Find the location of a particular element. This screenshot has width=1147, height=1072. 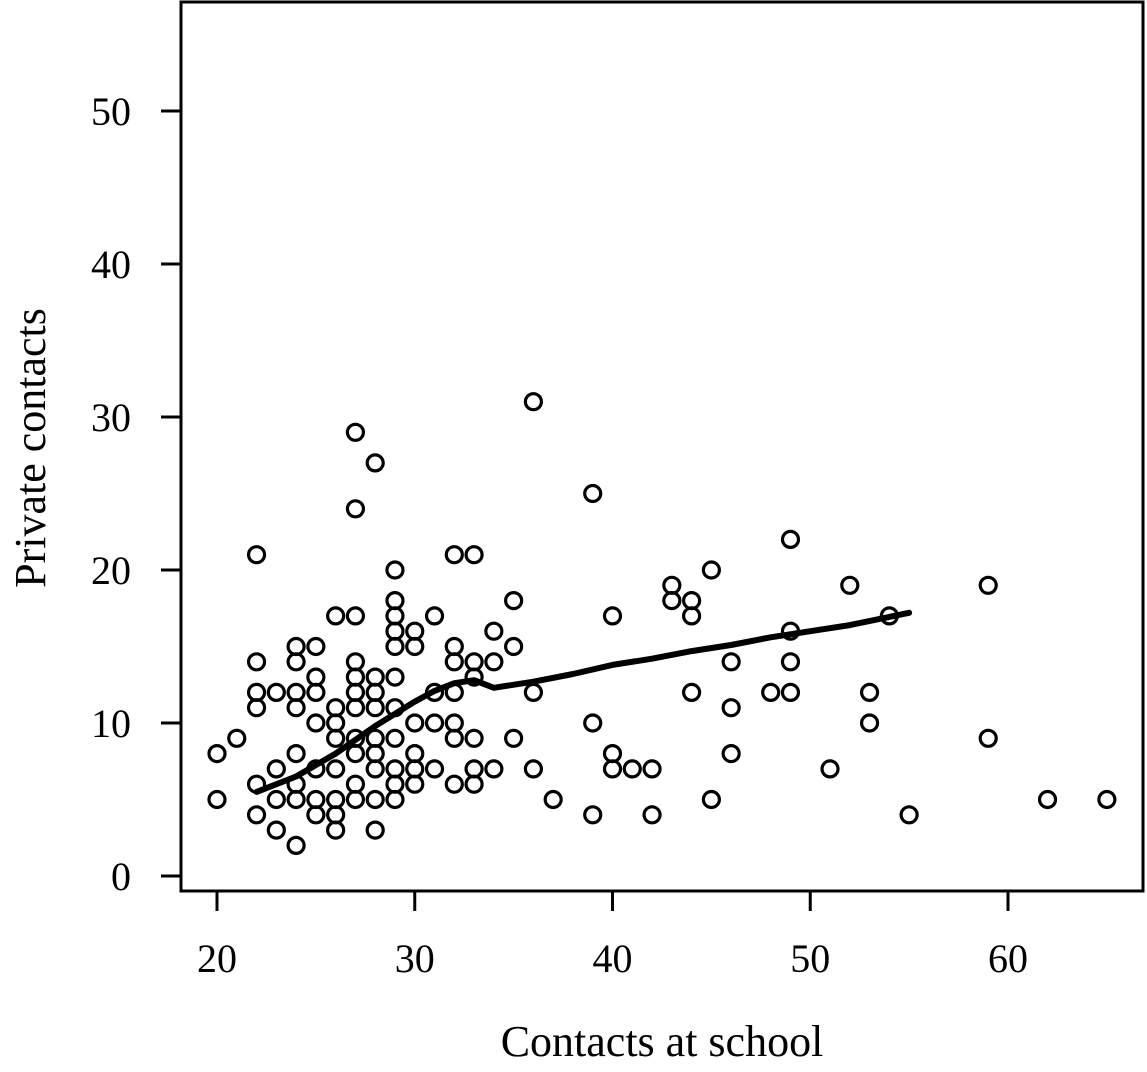

y-axis: 0 10 20 30 40 50 is located at coordinates (136, 494).